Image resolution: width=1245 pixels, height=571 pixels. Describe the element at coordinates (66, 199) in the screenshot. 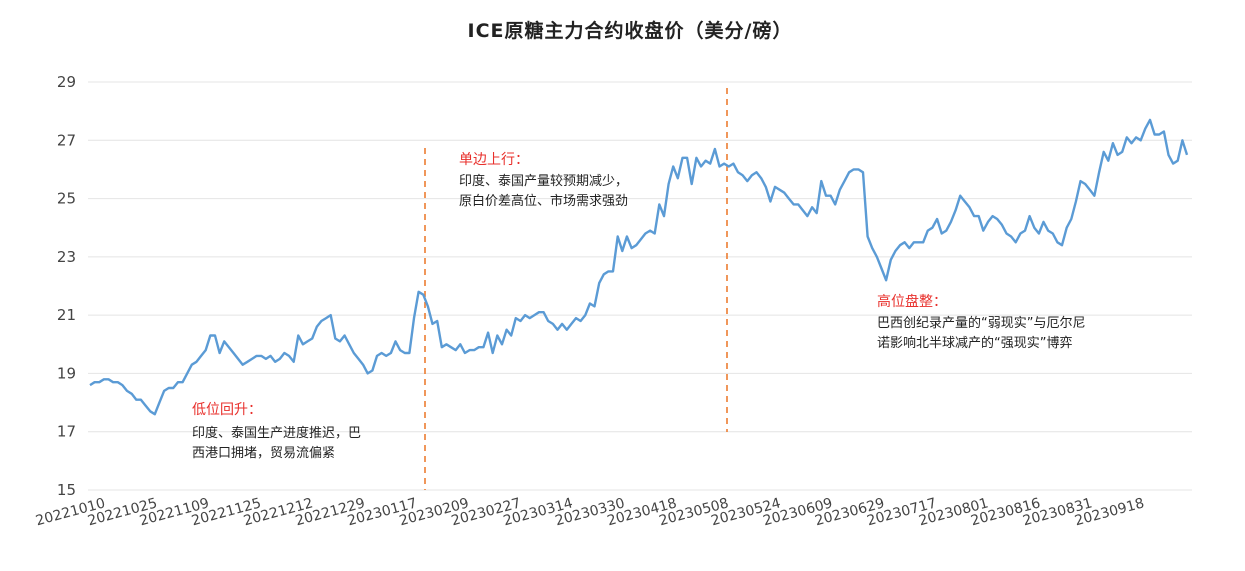

I see `y-tick-label: 25` at that location.